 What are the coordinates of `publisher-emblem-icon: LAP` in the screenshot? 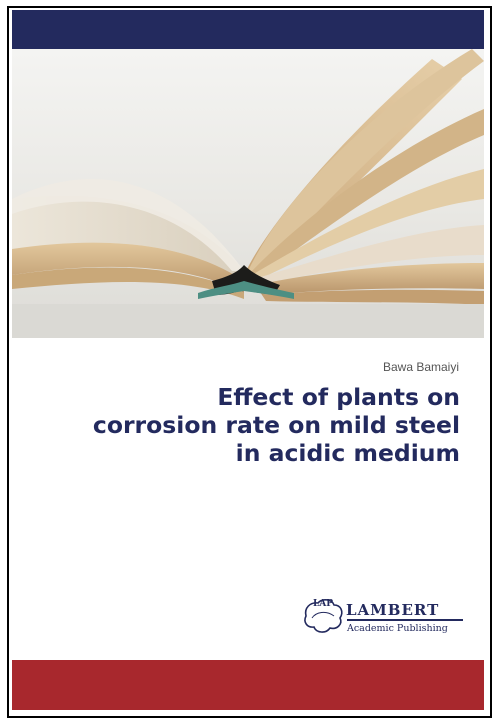 It's located at (323, 616).